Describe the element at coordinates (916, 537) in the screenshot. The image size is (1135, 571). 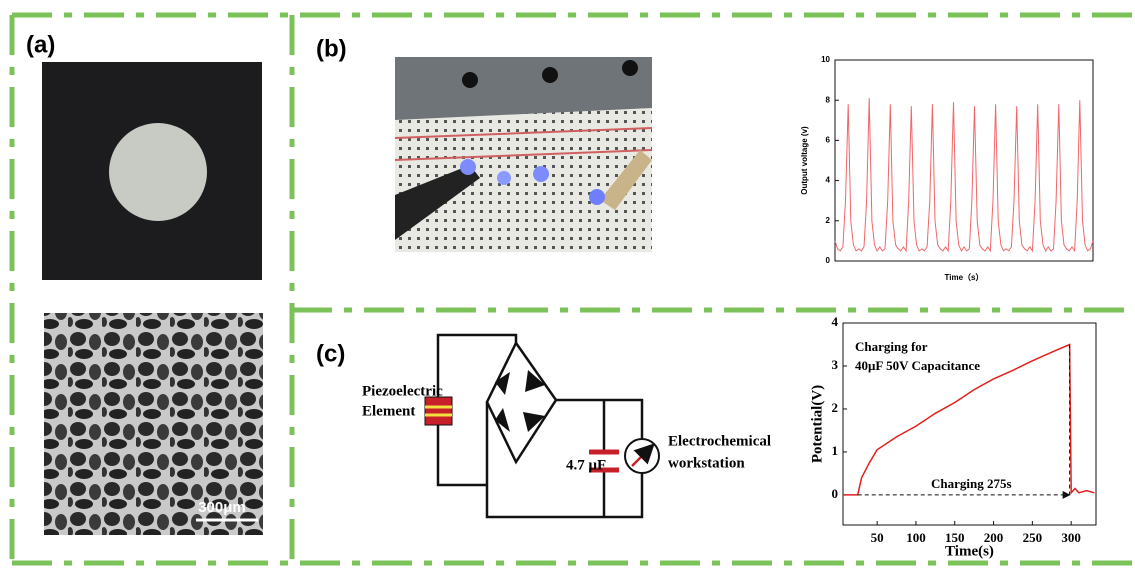
I see `x-tick-label: 100` at that location.